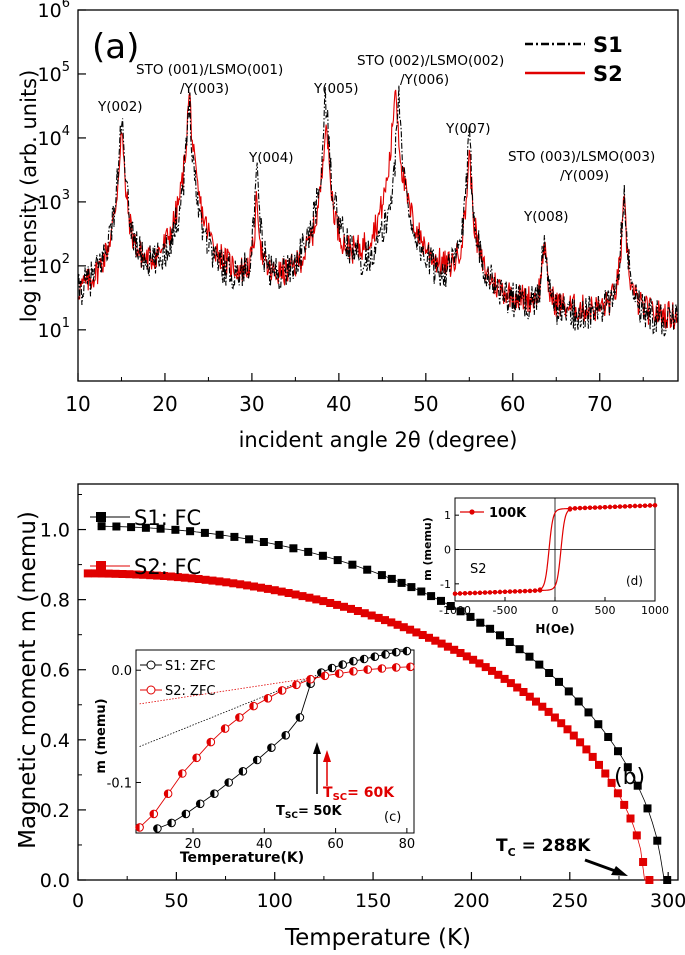 The width and height of the screenshot is (685, 955). What do you see at coordinates (327, 756) in the screenshot?
I see `tsc-red-arrowhead` at bounding box center [327, 756].